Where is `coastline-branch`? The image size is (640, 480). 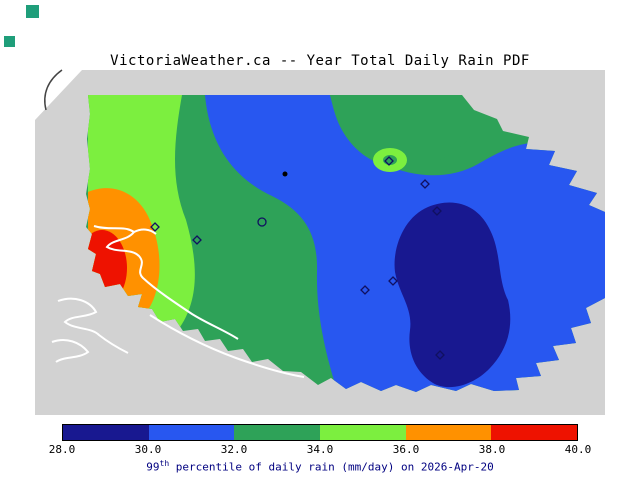
coastline-branch is located at coordinates (145, 231).